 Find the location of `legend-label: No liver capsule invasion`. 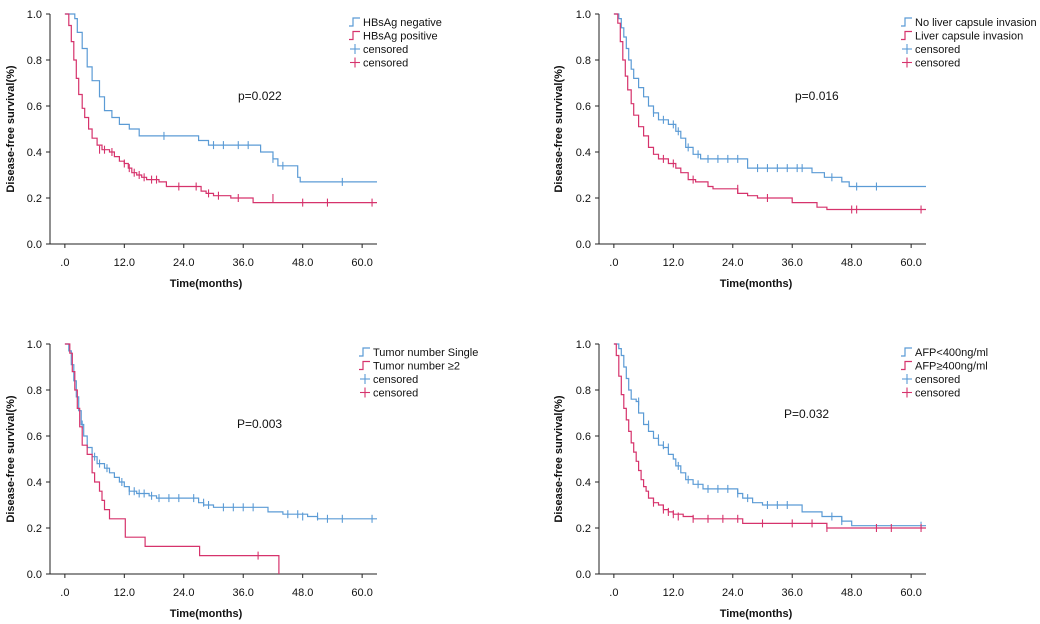

legend-label: No liver capsule invasion is located at coordinates (976, 23).